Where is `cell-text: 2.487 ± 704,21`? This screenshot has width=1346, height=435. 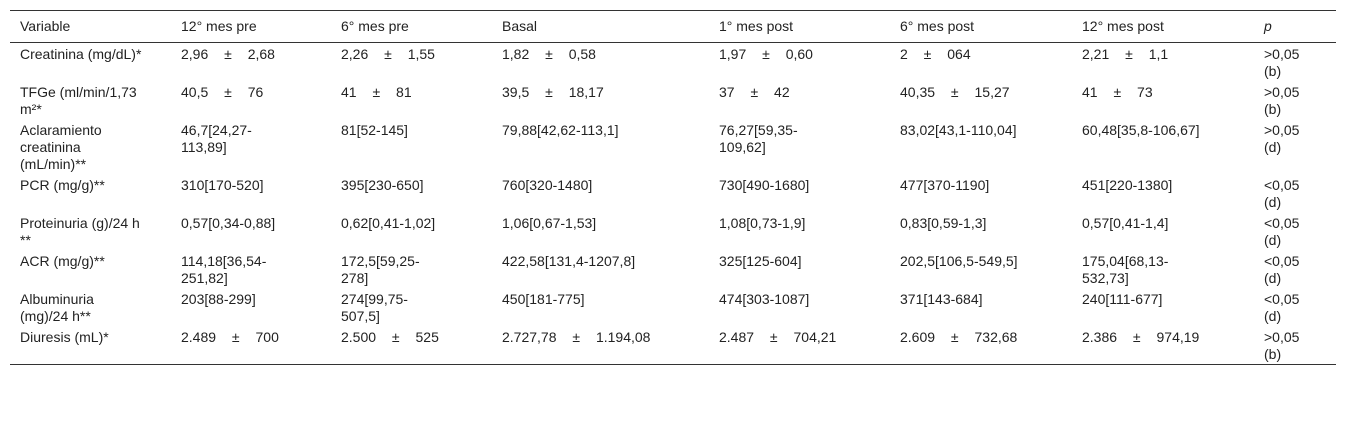
cell-text: 2.487 ± 704,21 is located at coordinates (778, 337).